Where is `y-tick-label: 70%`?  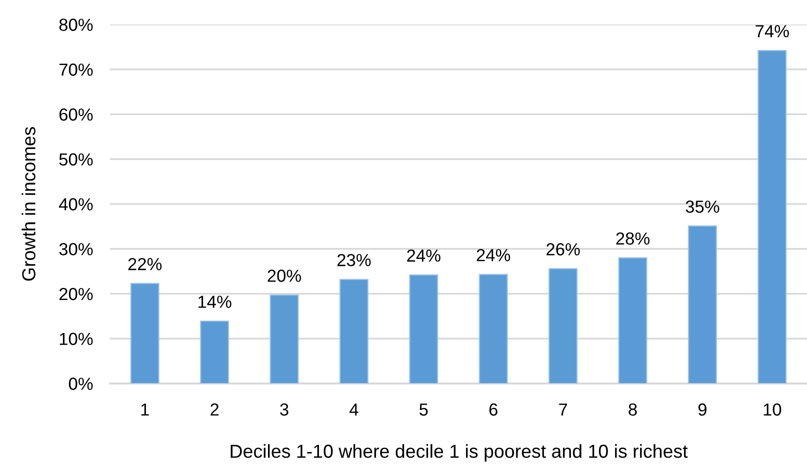 y-tick-label: 70% is located at coordinates (76, 70).